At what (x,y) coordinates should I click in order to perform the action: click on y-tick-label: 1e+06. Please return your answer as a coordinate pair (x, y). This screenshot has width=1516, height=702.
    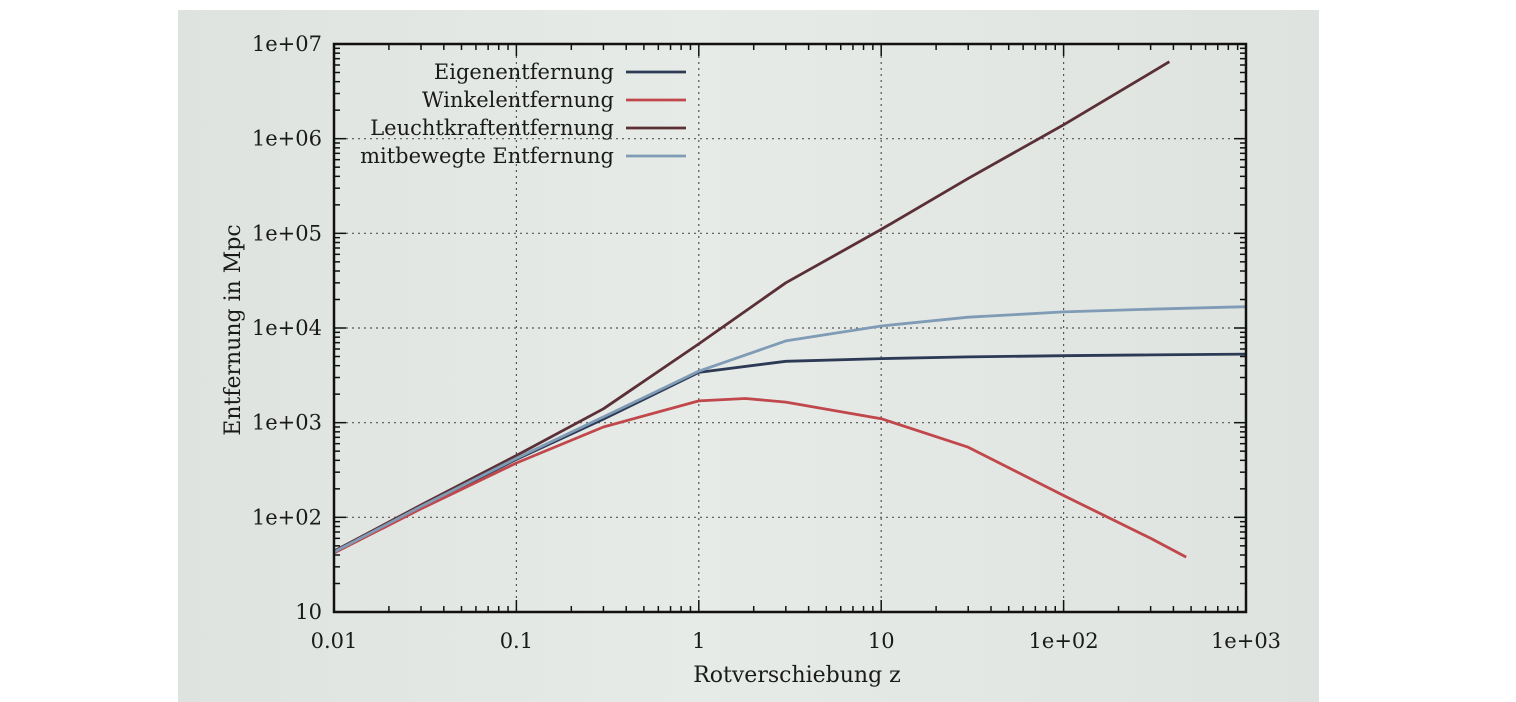
    Looking at the image, I should click on (287, 139).